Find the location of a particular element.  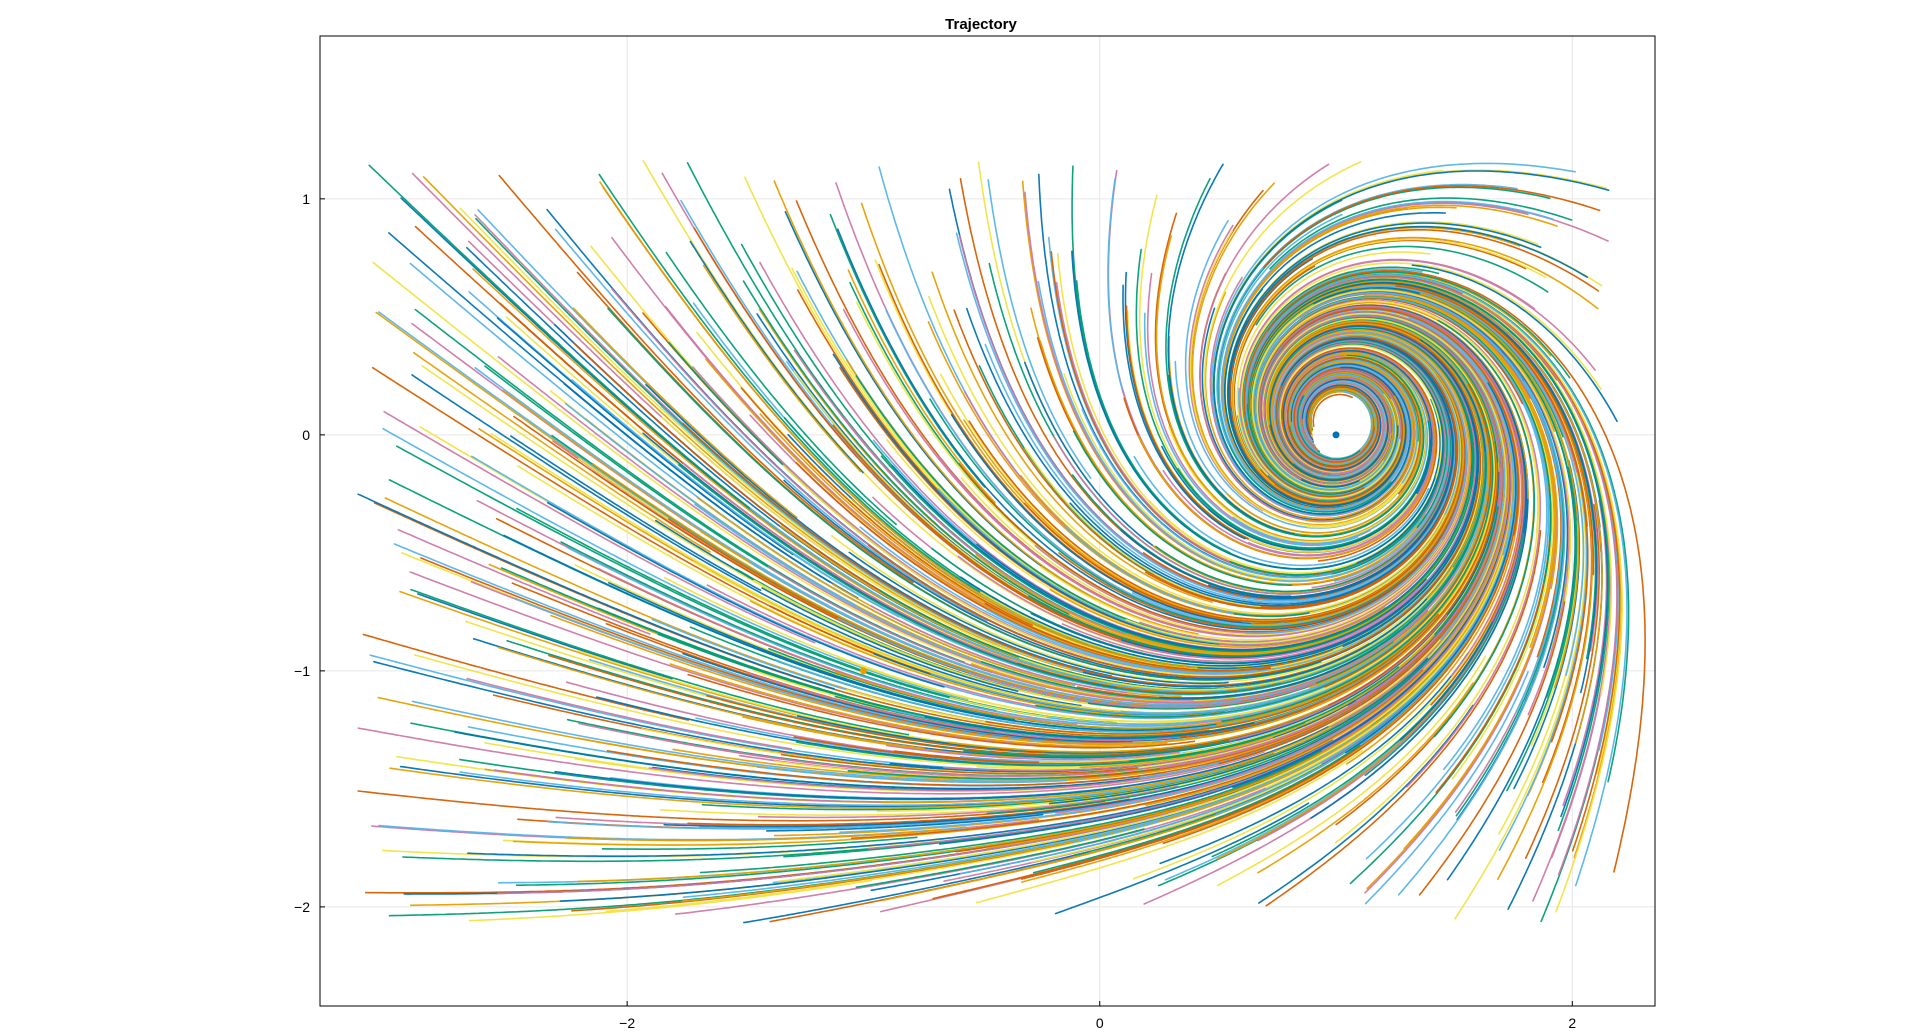

x-tick-label: −2 is located at coordinates (627, 1023).